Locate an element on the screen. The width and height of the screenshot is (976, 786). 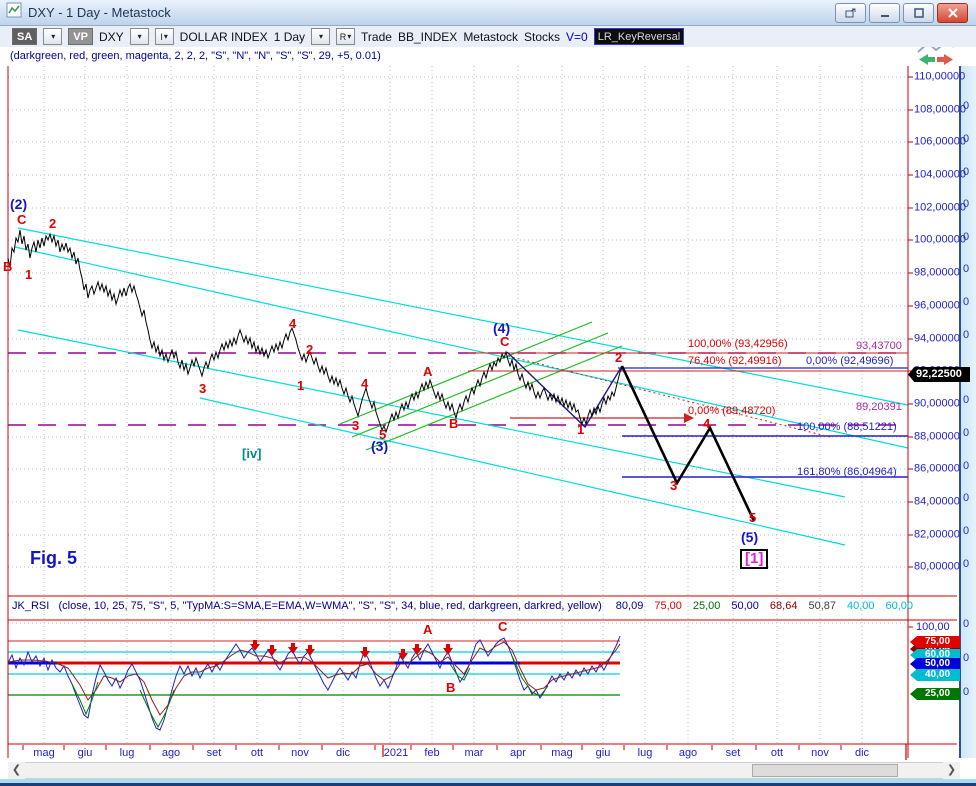
wave-label: 3 is located at coordinates (356, 425).